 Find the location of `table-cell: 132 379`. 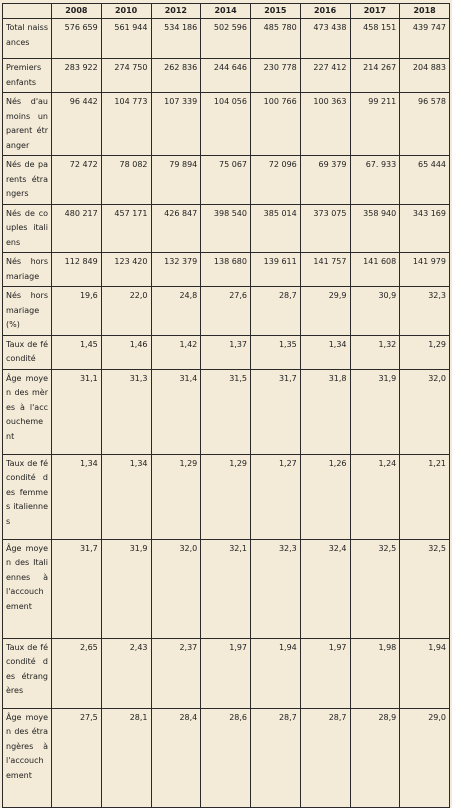

table-cell: 132 379 is located at coordinates (176, 269).